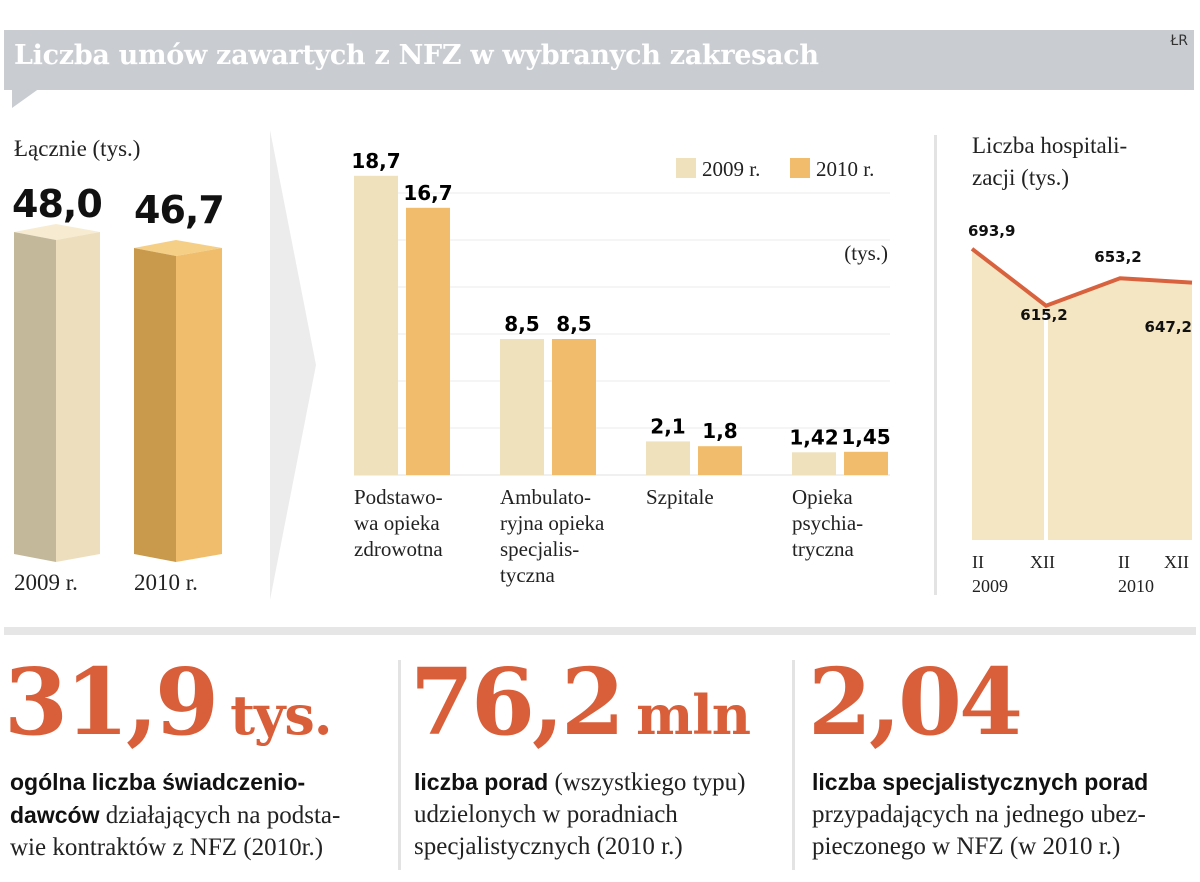 The image size is (1200, 882). What do you see at coordinates (1081, 277) in the screenshot?
I see `hosp-line` at bounding box center [1081, 277].